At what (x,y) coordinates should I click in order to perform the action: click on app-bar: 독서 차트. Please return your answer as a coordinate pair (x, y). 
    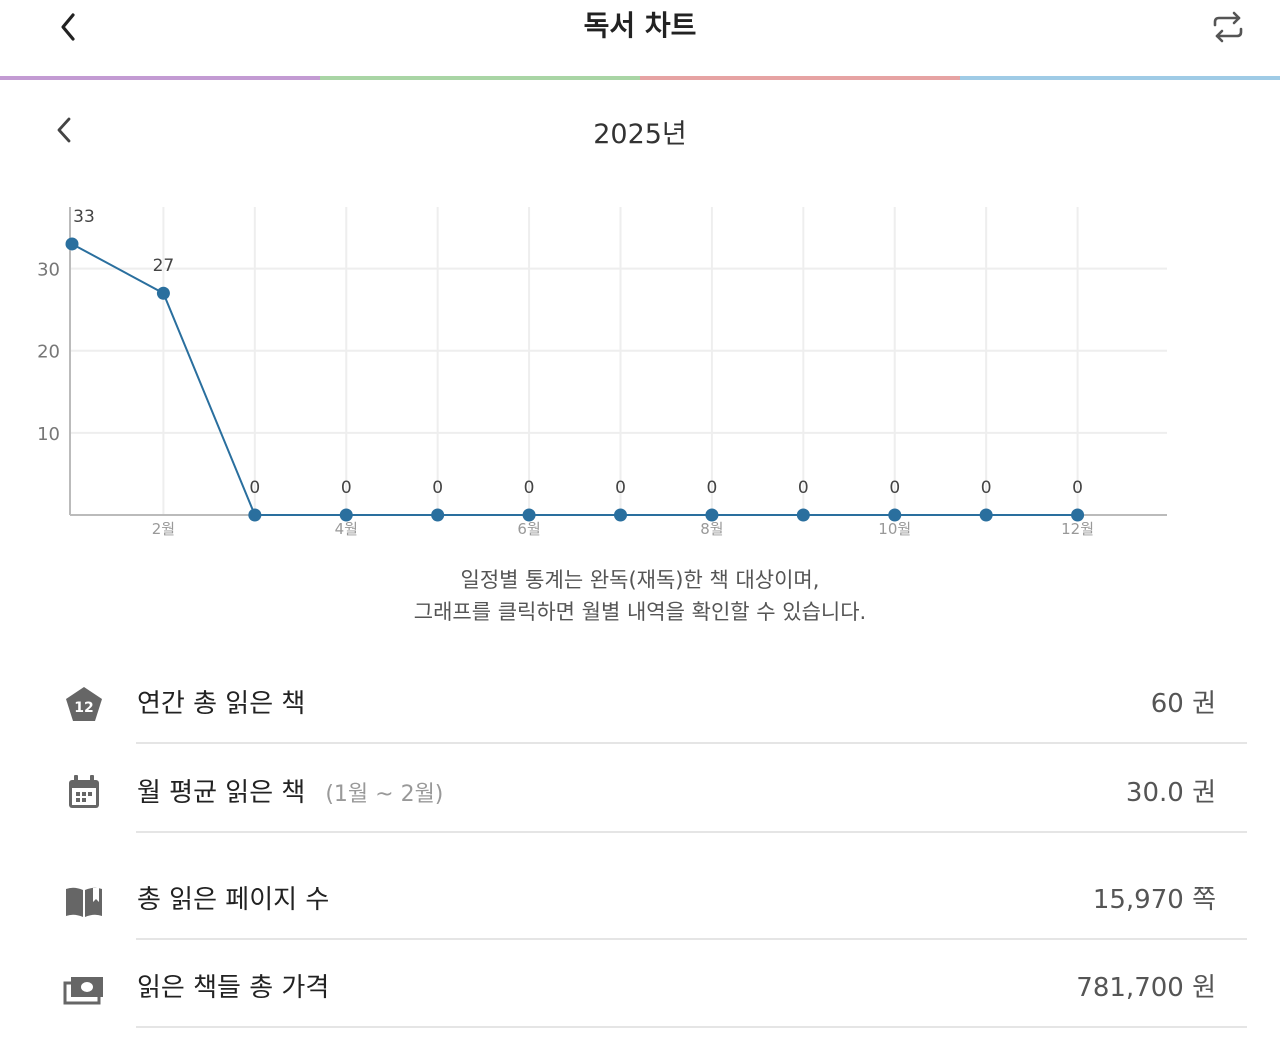
    Looking at the image, I should click on (640, 38).